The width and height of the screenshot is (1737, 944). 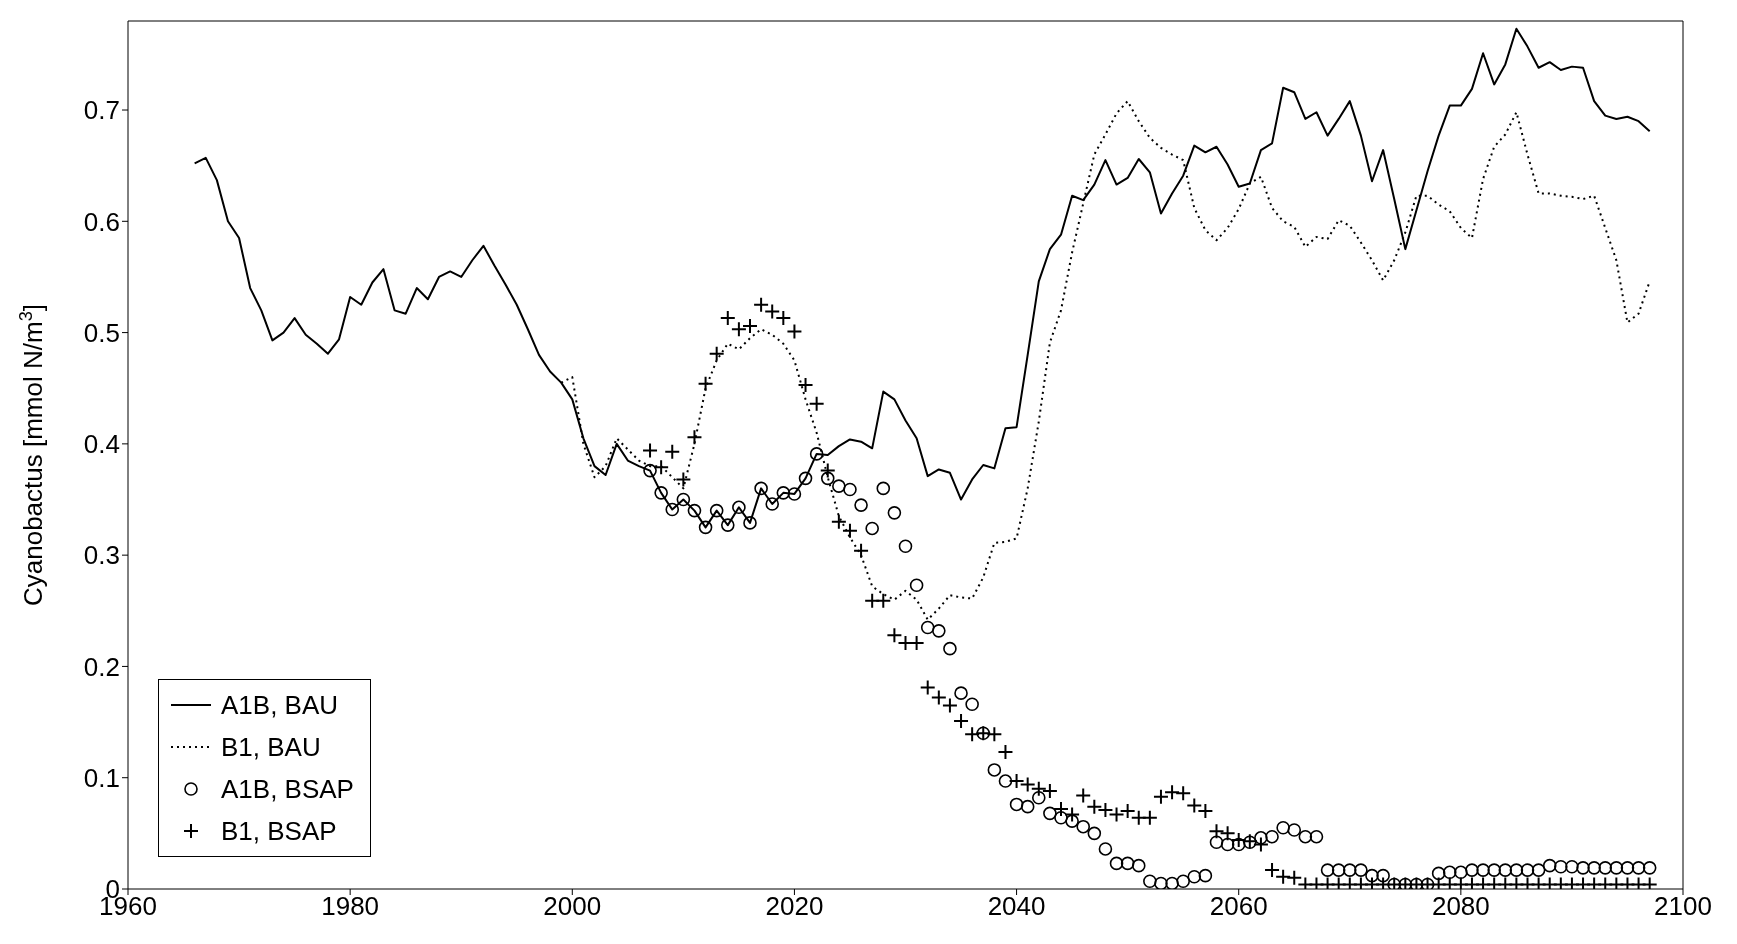 What do you see at coordinates (794, 906) in the screenshot?
I see `x-tick-label: 2020` at bounding box center [794, 906].